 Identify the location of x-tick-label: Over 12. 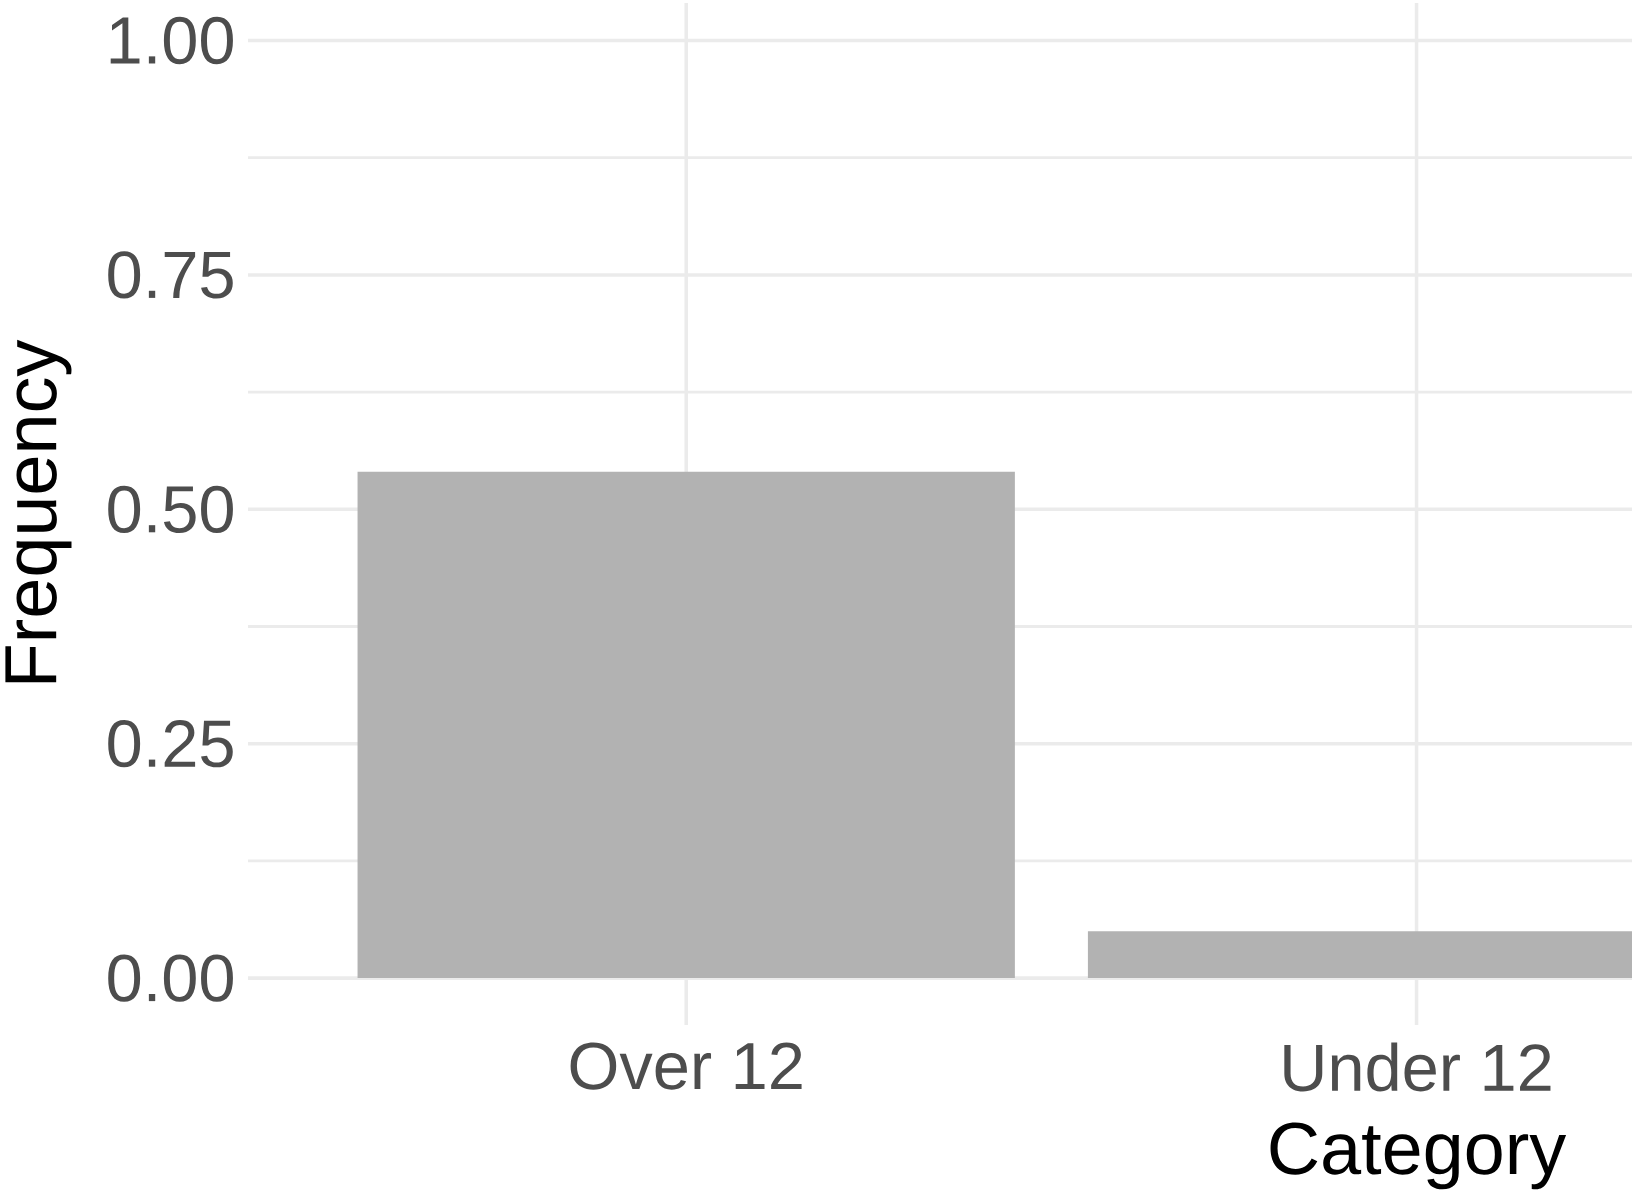
(686, 1066).